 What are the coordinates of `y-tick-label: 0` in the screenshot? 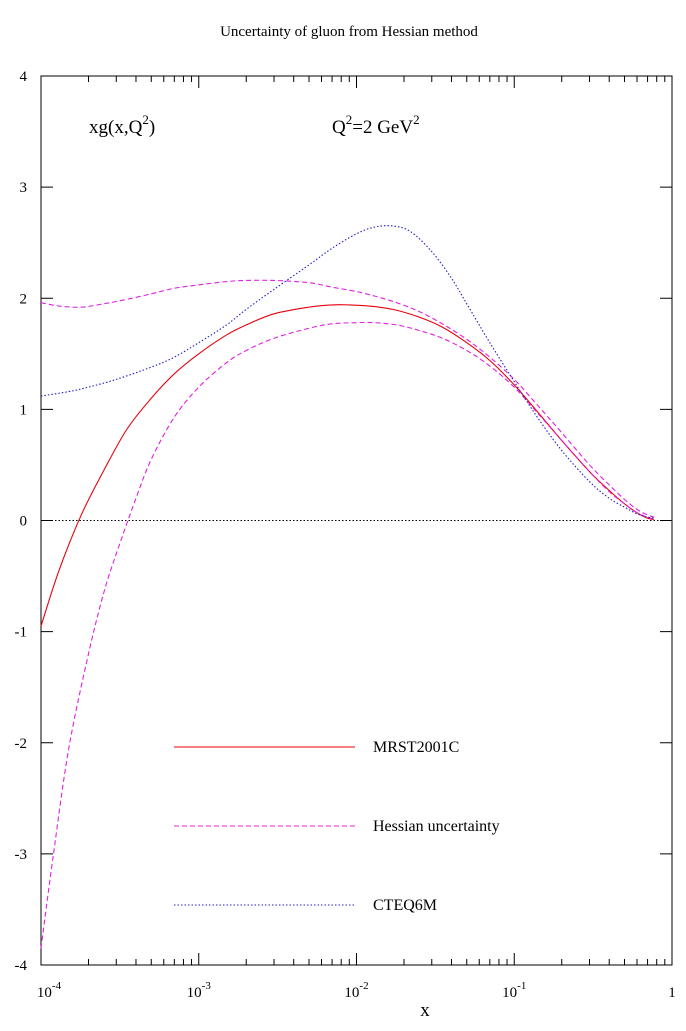 It's located at (24, 522).